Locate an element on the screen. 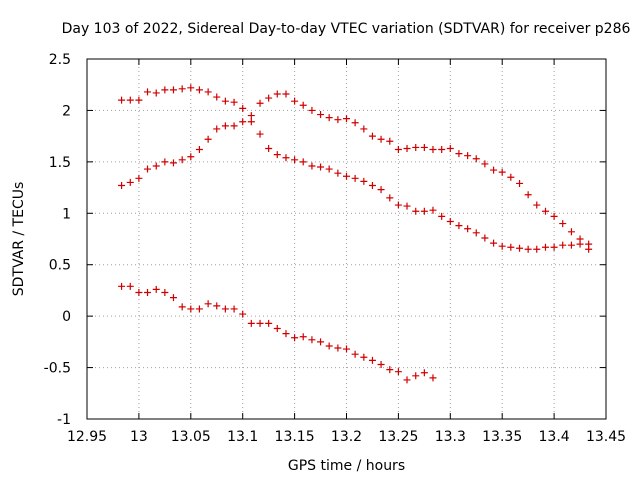  x-tick-label: 13.1 is located at coordinates (242, 437).